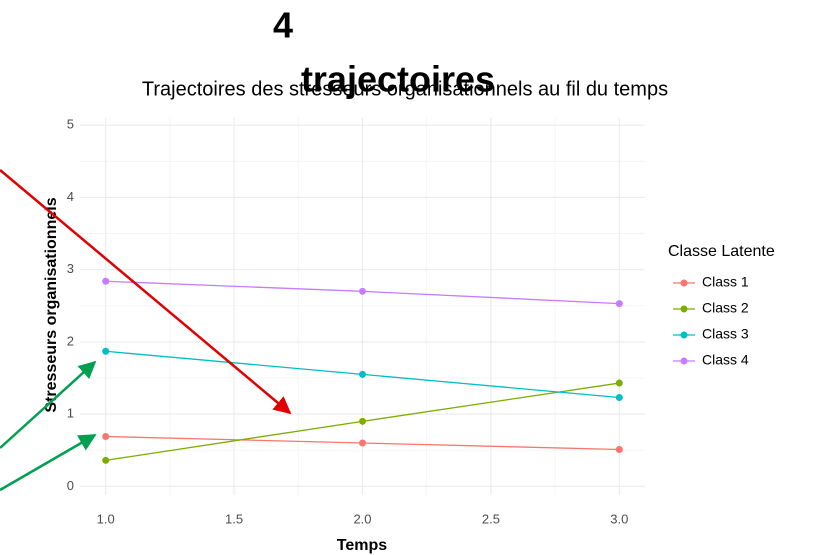  Describe the element at coordinates (725, 308) in the screenshot. I see `legend-label: Class 2` at that location.